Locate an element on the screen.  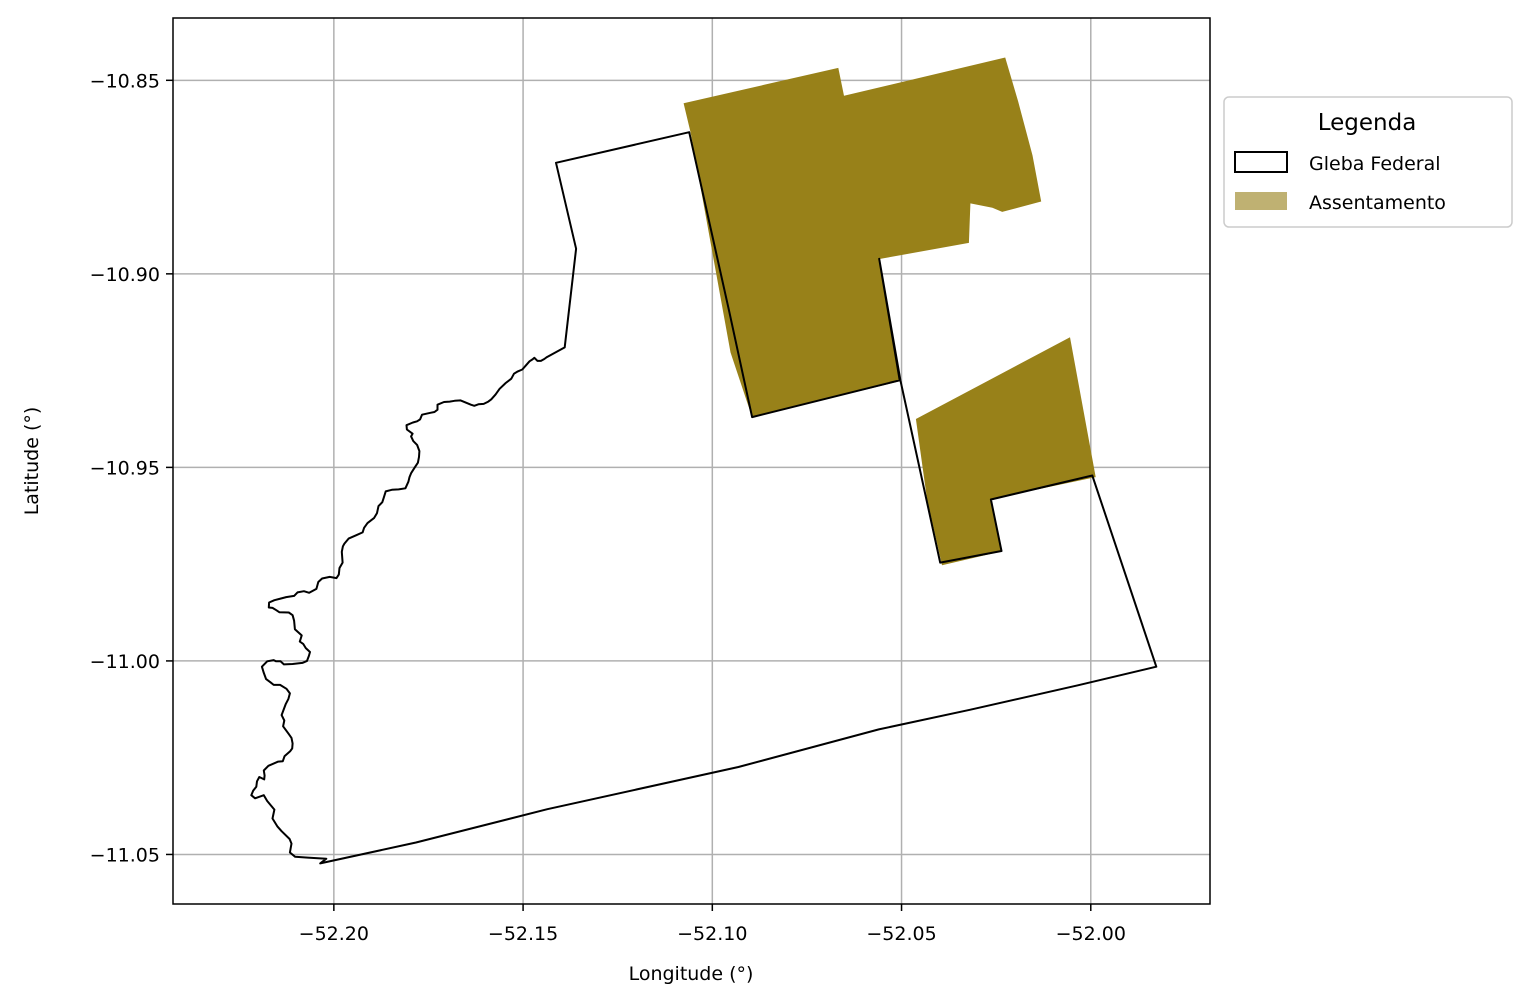
y-tick-label: −10.95 is located at coordinates (125, 468).